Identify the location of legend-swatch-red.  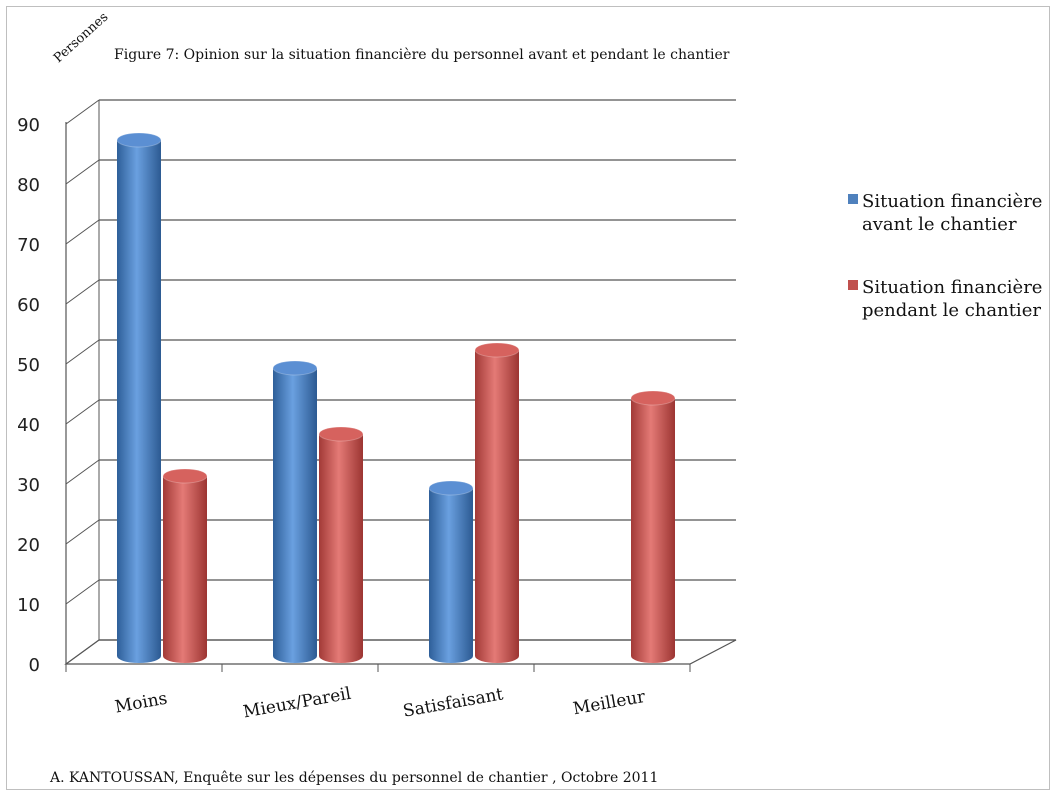
(853, 285).